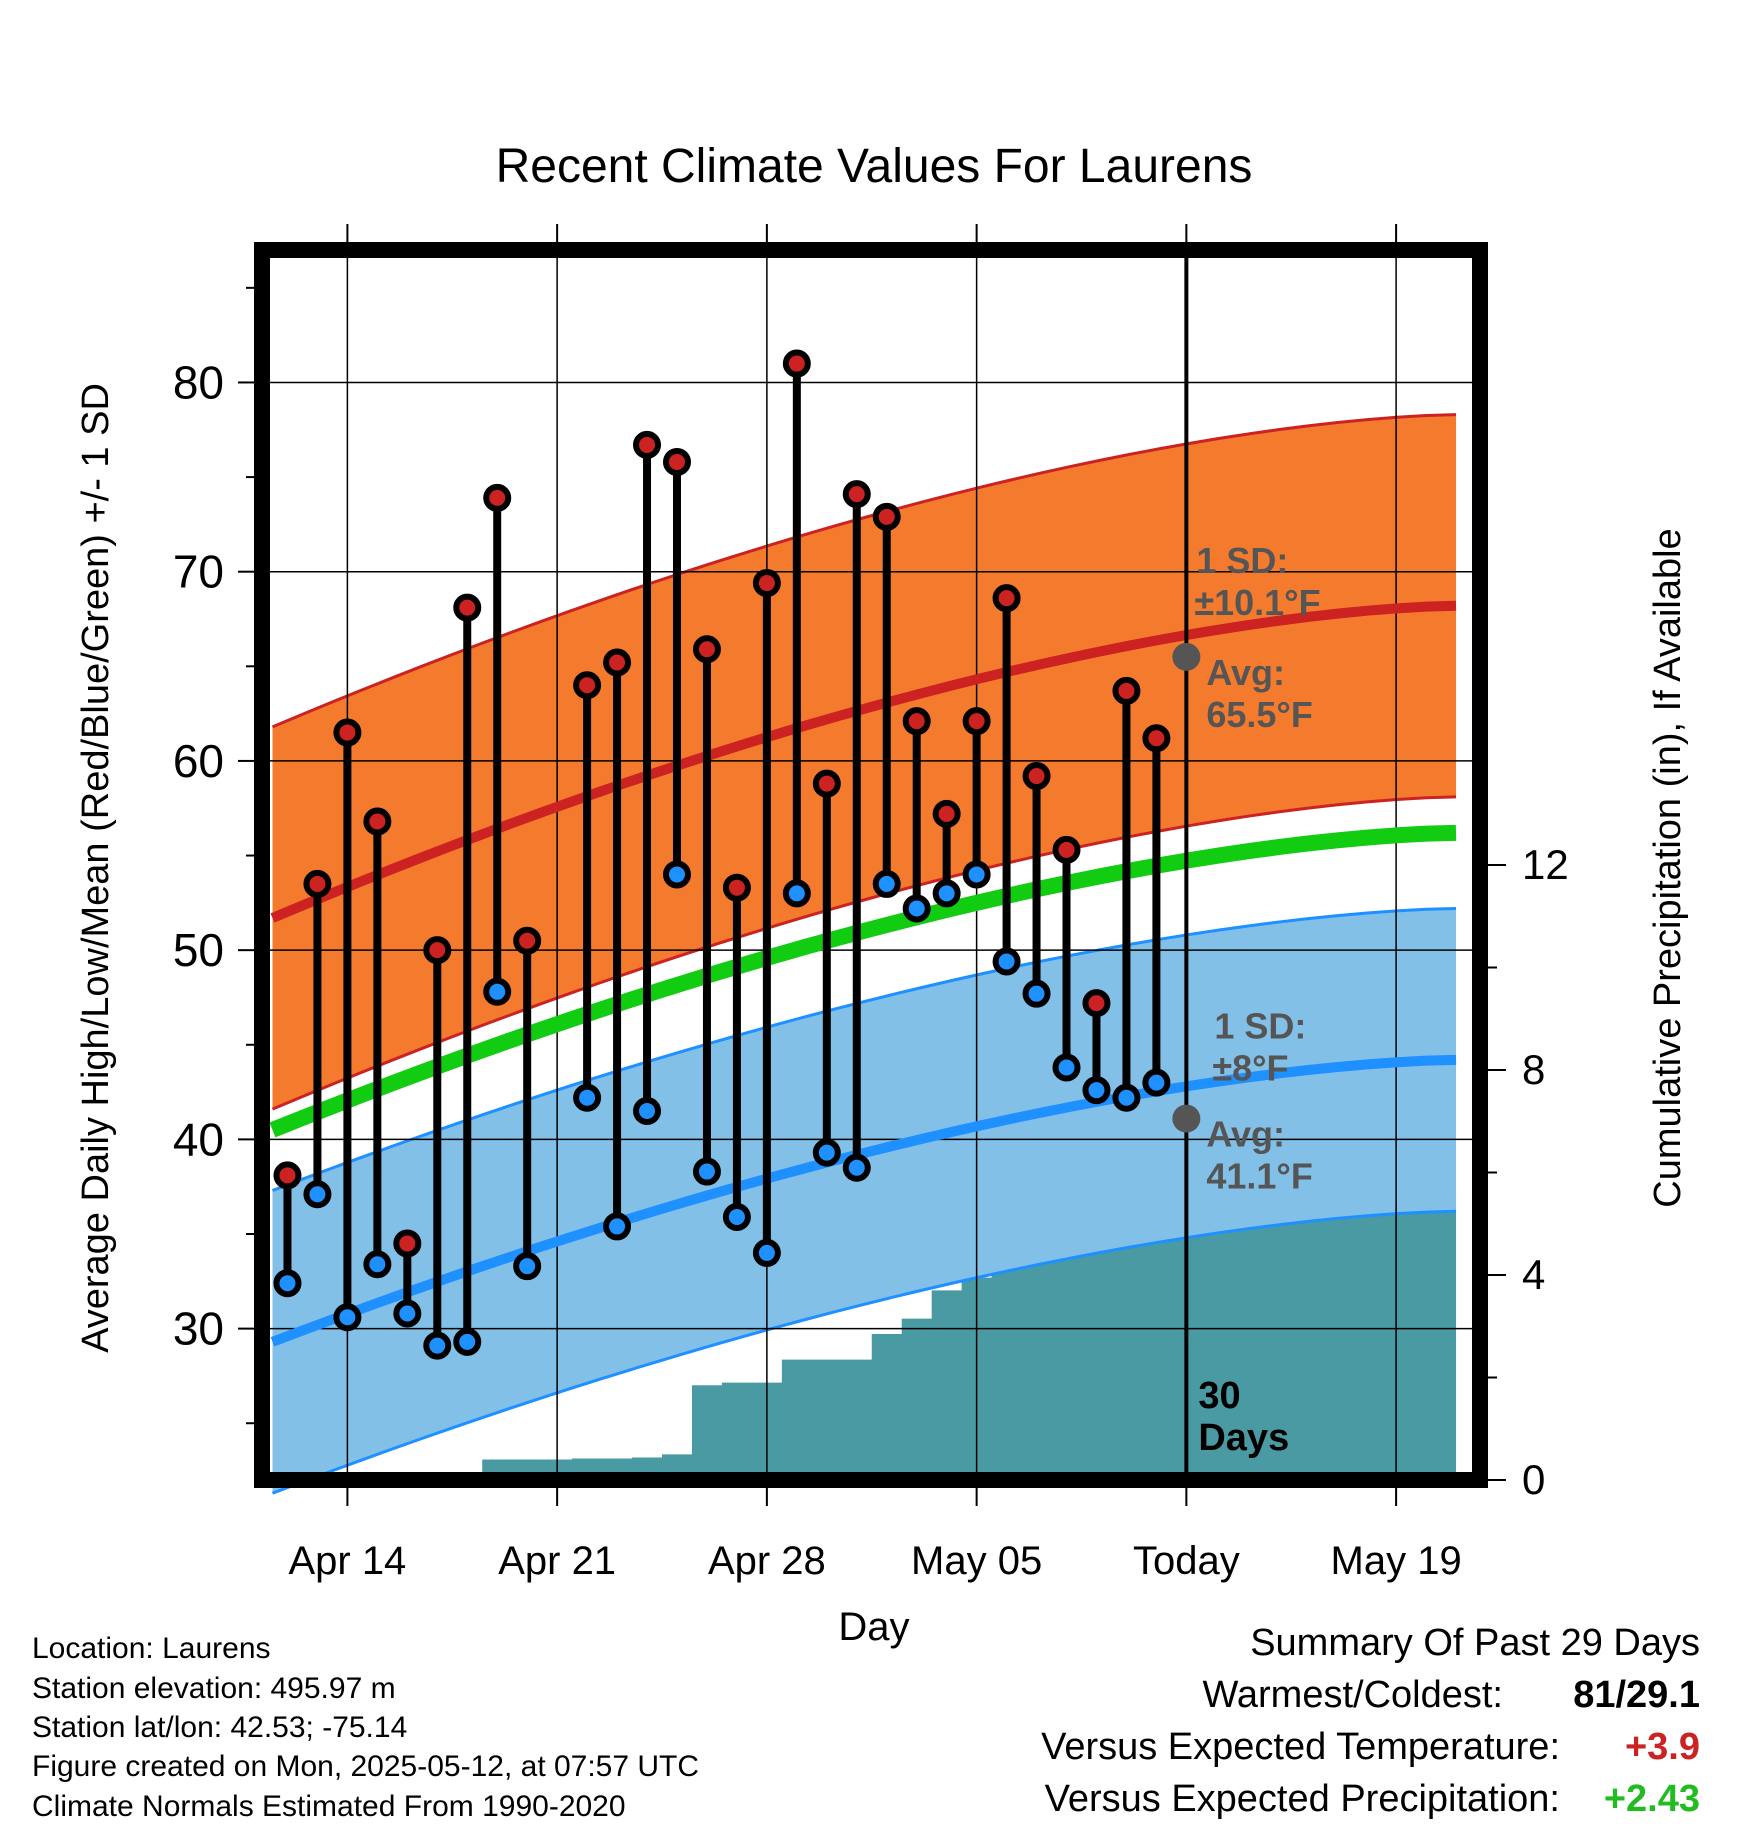 This screenshot has height=1828, width=1748. Describe the element at coordinates (1352, 1695) in the screenshot. I see `summary-warmest-label: Warmest/Coldest:` at that location.